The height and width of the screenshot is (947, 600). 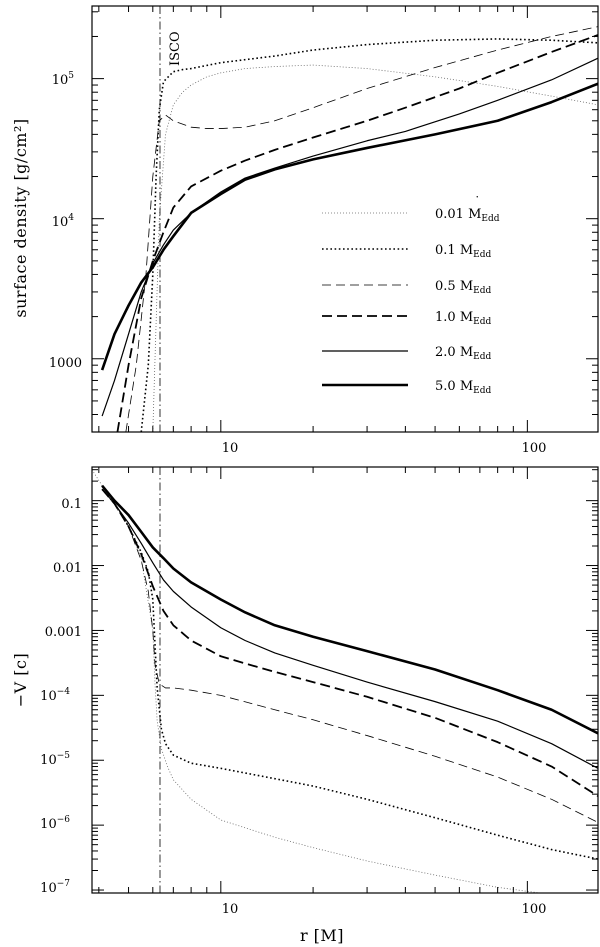 I want to click on x-tick-label-100: 100, so click(x=534, y=448).